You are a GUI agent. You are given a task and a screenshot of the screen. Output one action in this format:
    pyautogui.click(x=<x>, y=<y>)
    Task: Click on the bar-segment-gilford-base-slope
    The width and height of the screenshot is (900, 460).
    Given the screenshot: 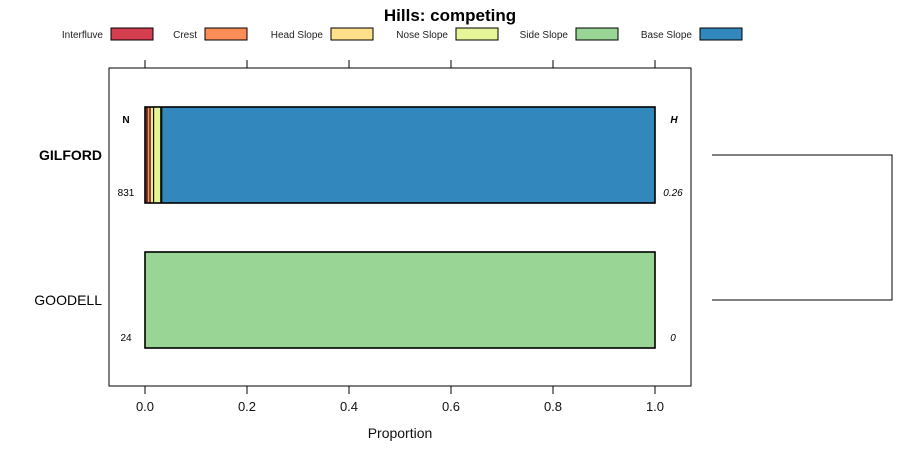 What is the action you would take?
    pyautogui.click(x=408, y=155)
    